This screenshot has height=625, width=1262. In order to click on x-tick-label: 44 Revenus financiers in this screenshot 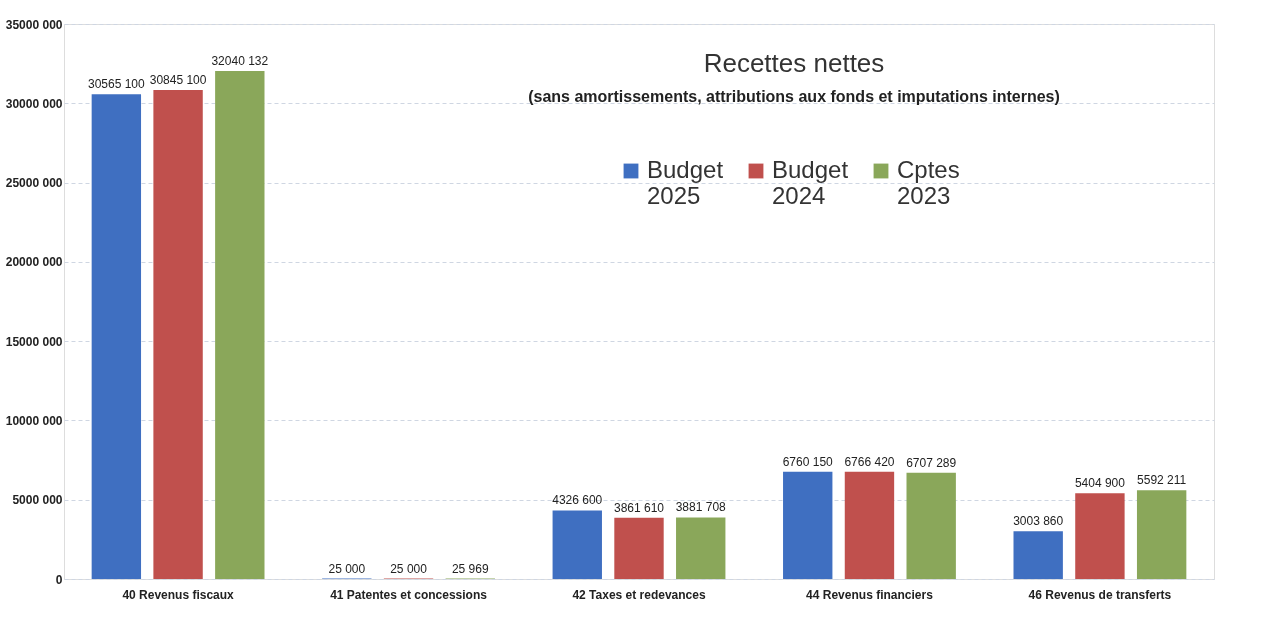, I will do `click(870, 594)`.